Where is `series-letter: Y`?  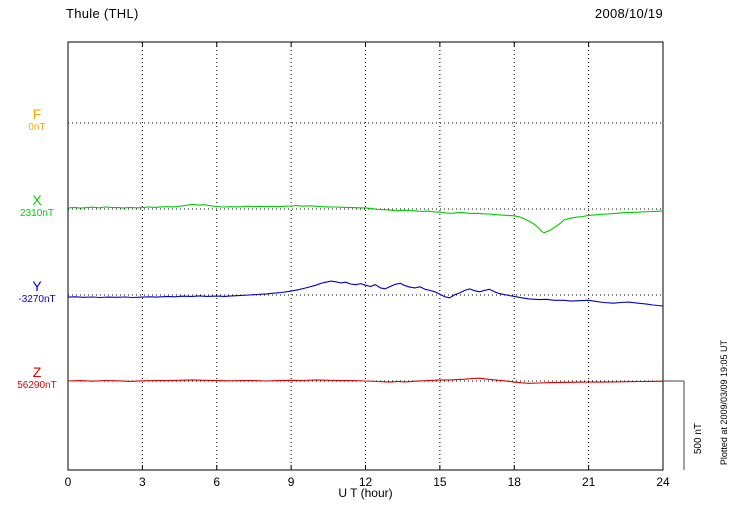
series-letter: Y is located at coordinates (37, 286).